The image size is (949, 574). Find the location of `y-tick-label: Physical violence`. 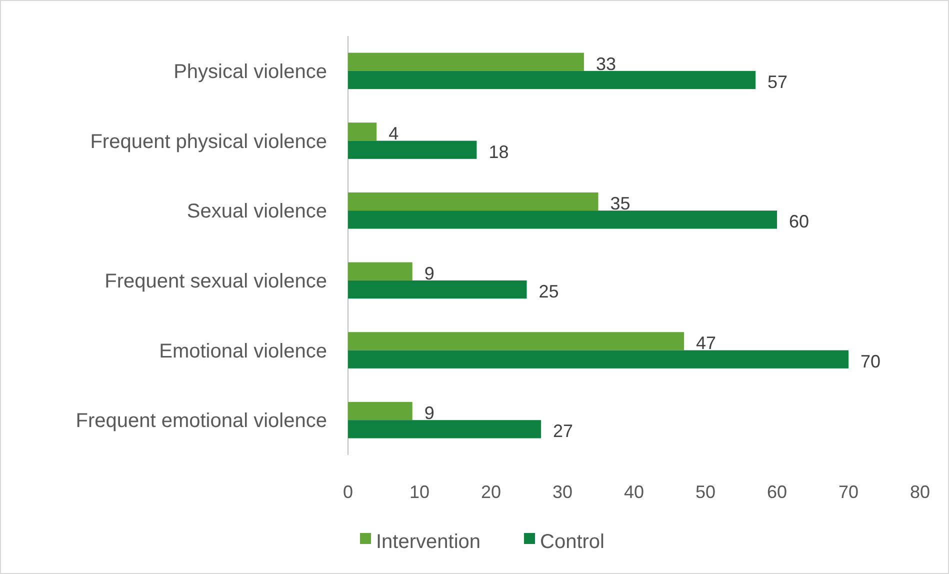

y-tick-label: Physical violence is located at coordinates (250, 71).